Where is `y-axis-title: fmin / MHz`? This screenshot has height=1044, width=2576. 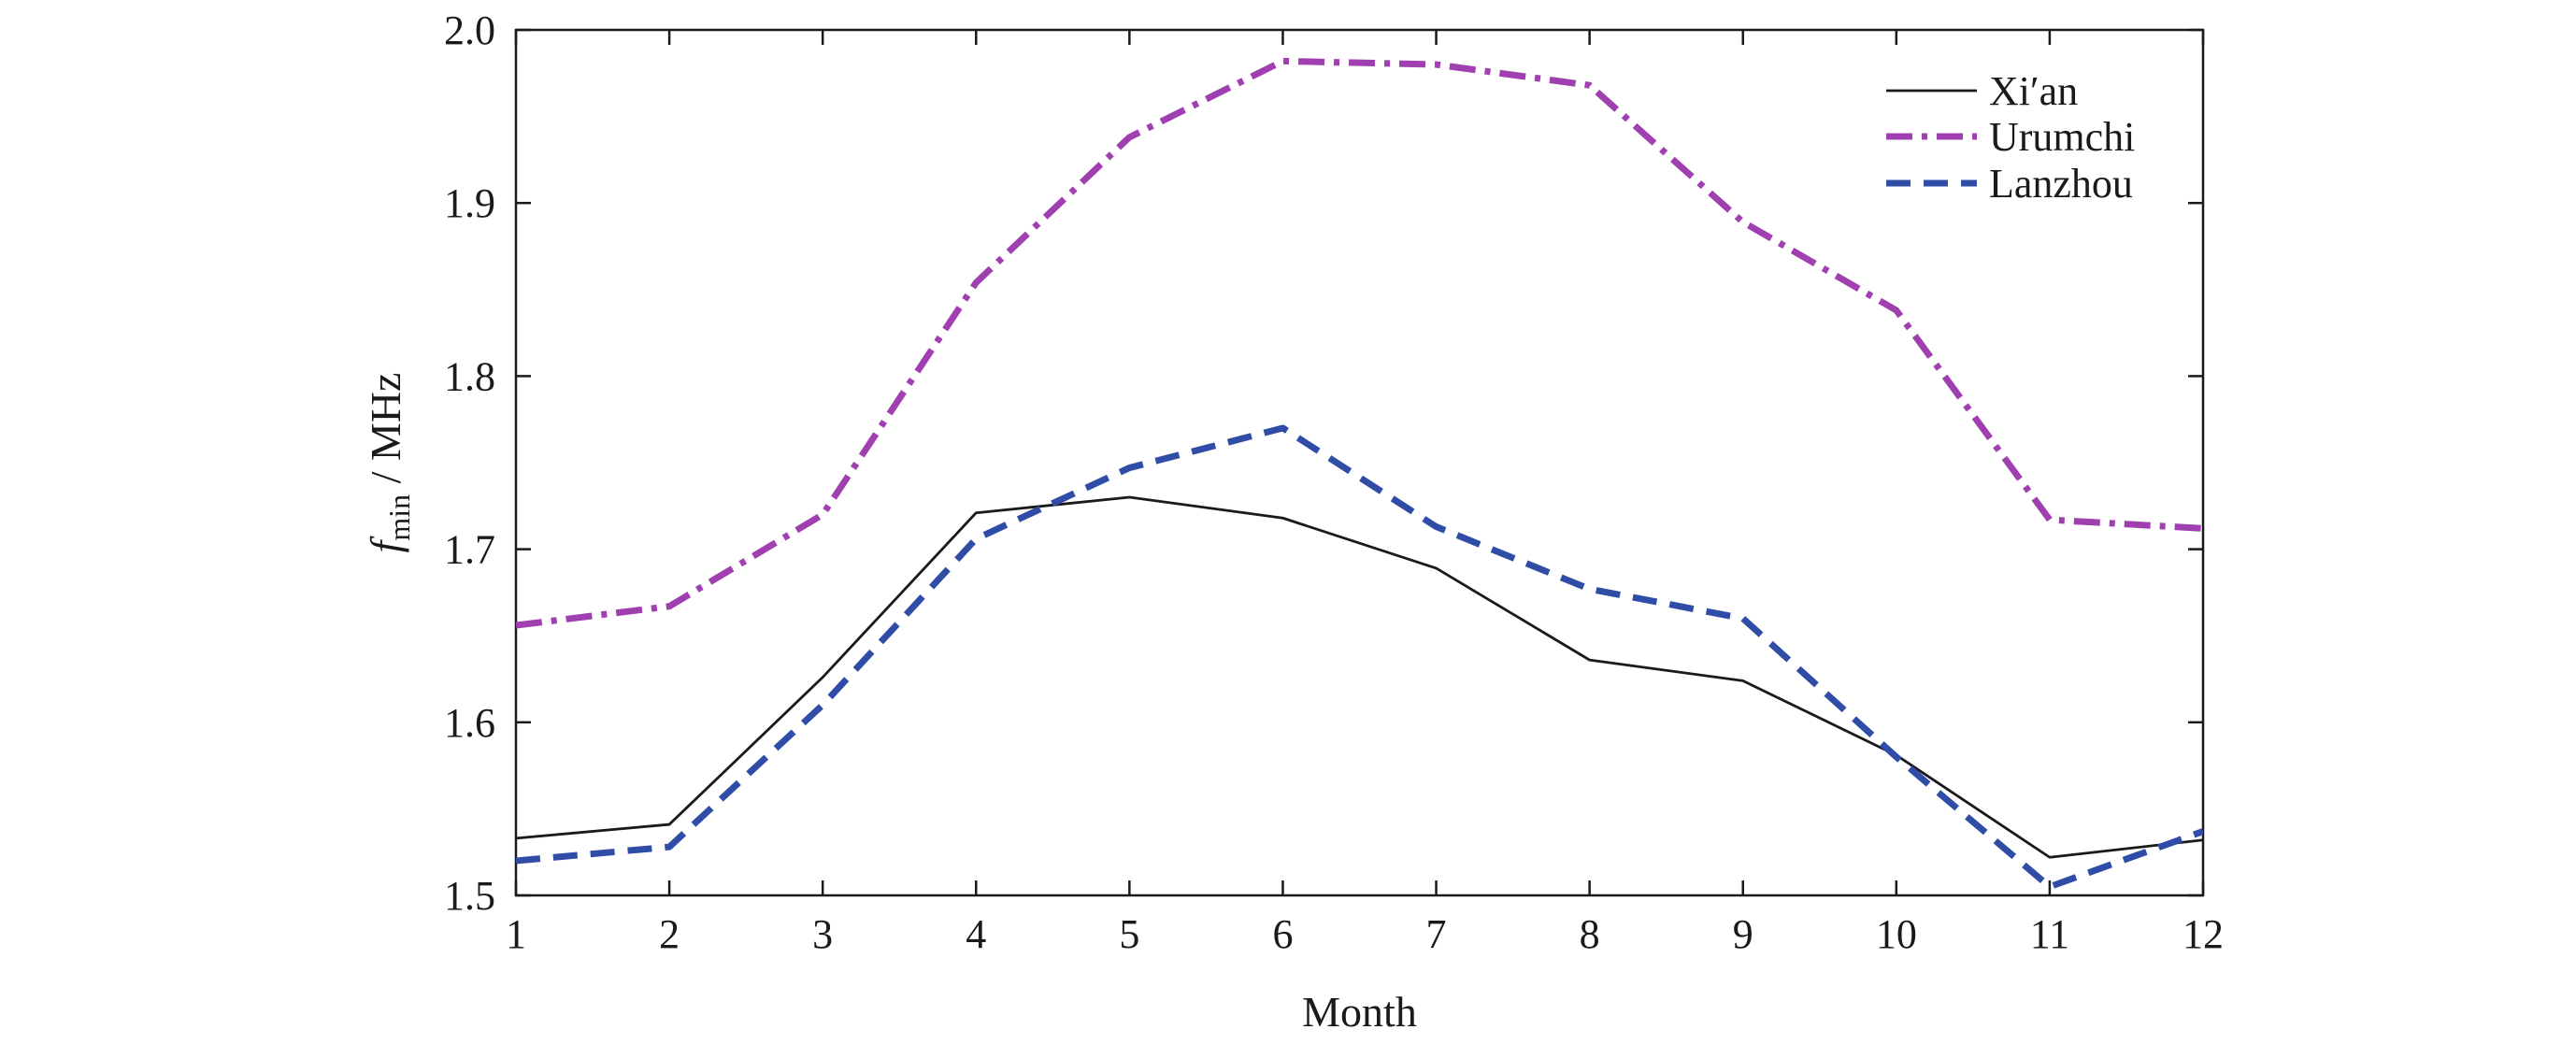
y-axis-title: fmin / MHz is located at coordinates (389, 463).